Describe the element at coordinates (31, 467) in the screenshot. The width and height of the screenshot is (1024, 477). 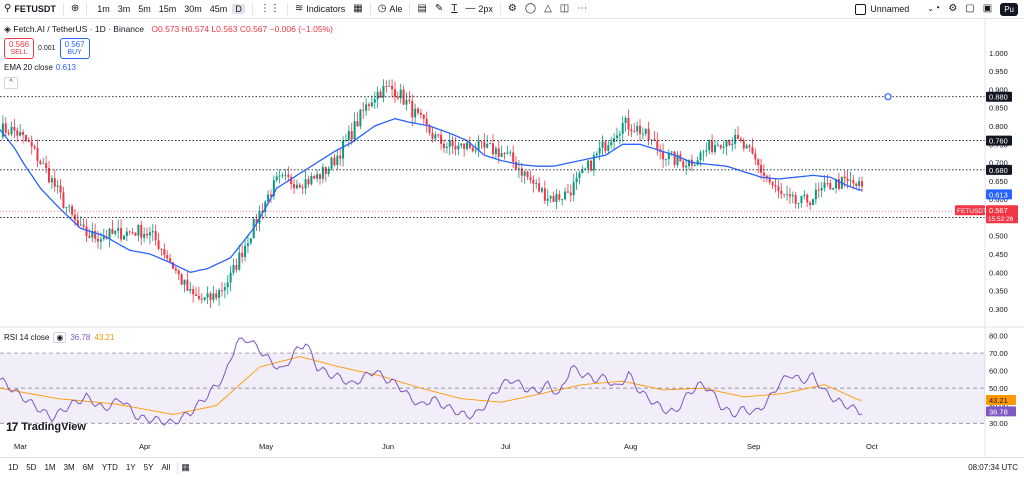
I see `range-5d: 5D` at that location.